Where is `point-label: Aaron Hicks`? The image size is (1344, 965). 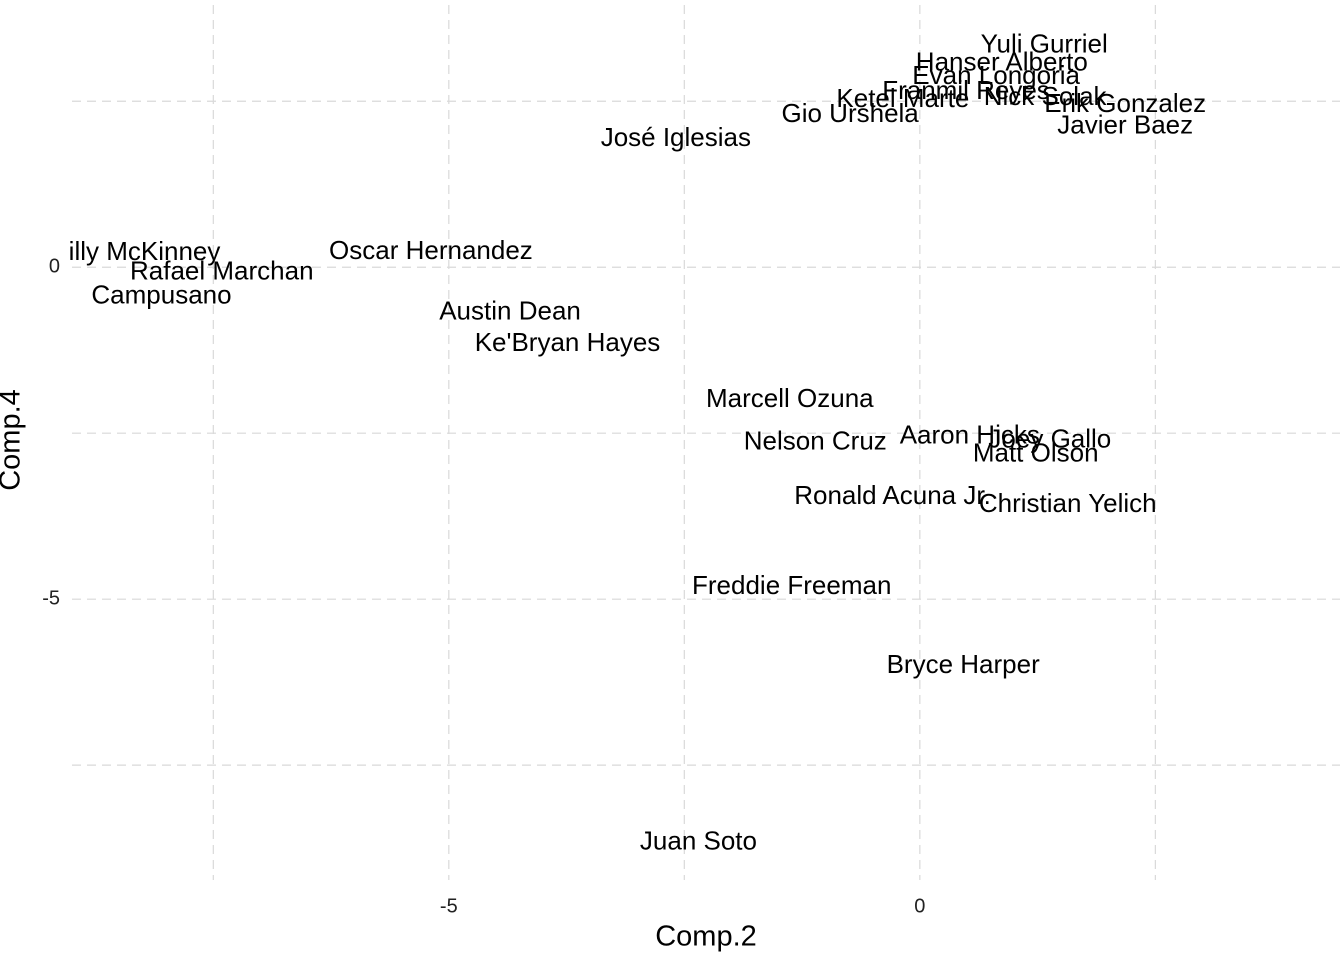
point-label: Aaron Hicks is located at coordinates (970, 434).